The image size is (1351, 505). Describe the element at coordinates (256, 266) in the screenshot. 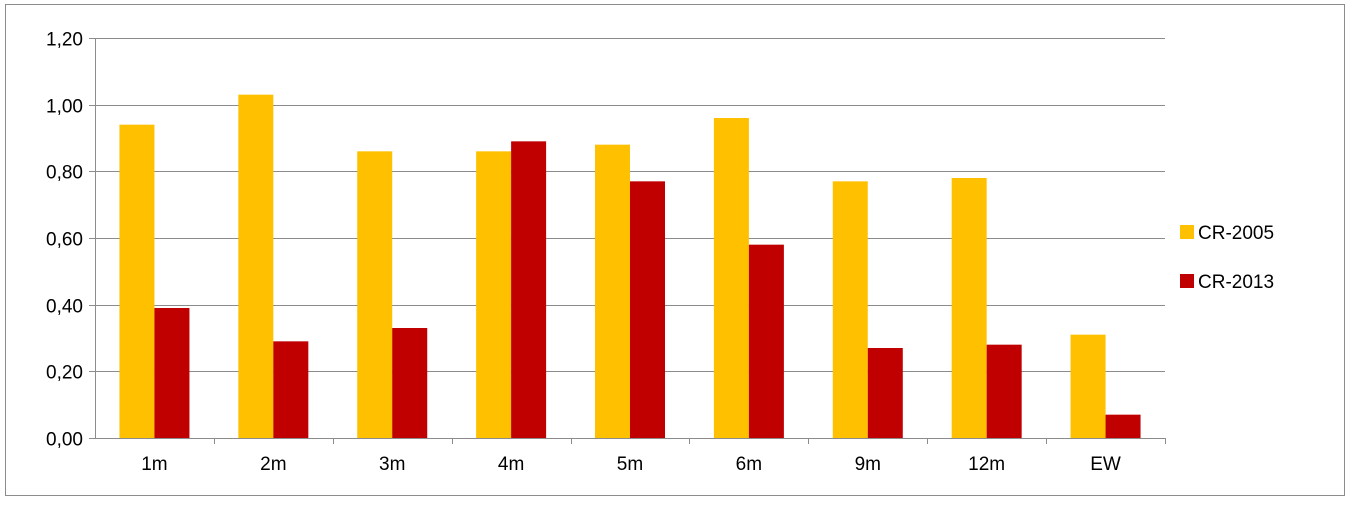

I see `bar-cr-2005-2m` at that location.